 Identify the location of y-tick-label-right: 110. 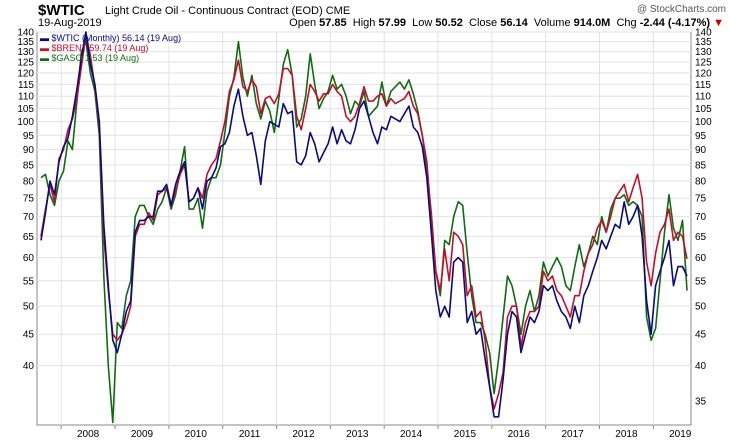
(703, 97).